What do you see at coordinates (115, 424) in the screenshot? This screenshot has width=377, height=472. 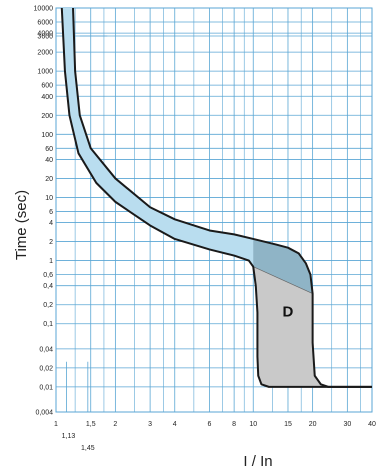 I see `x-tick-label: 2` at bounding box center [115, 424].